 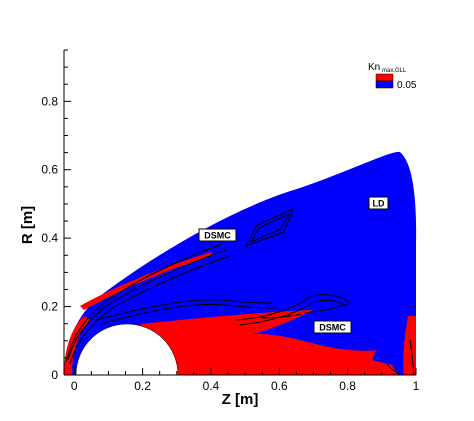 I want to click on legend-swatch-red, so click(x=384, y=77).